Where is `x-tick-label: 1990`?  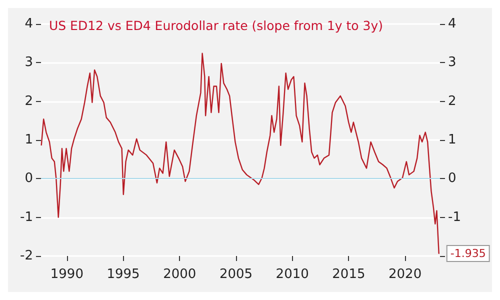
x-tick-label: 1990 is located at coordinates (67, 274).